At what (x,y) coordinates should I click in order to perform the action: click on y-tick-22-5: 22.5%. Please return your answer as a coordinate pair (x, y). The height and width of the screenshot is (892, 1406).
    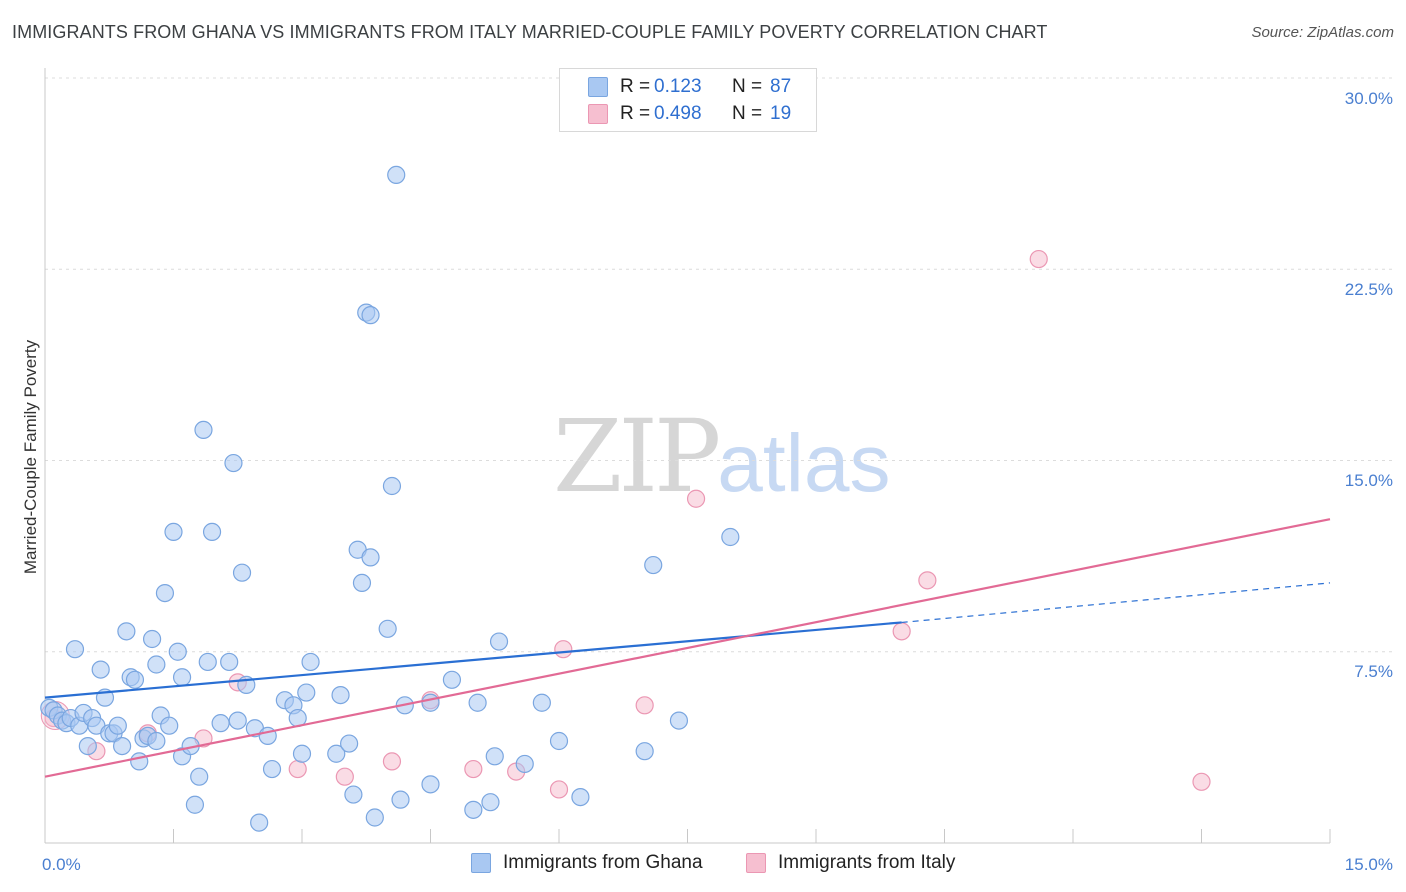
    Looking at the image, I should click on (1369, 289).